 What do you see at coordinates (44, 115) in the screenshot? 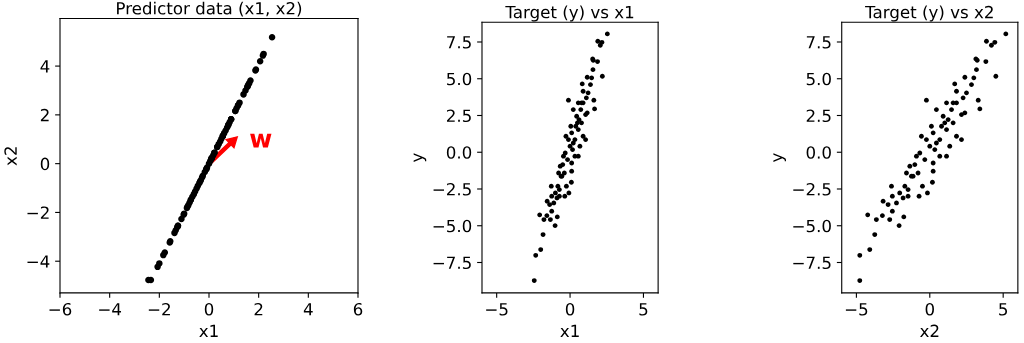
I see `y-tick-label: 2` at bounding box center [44, 115].